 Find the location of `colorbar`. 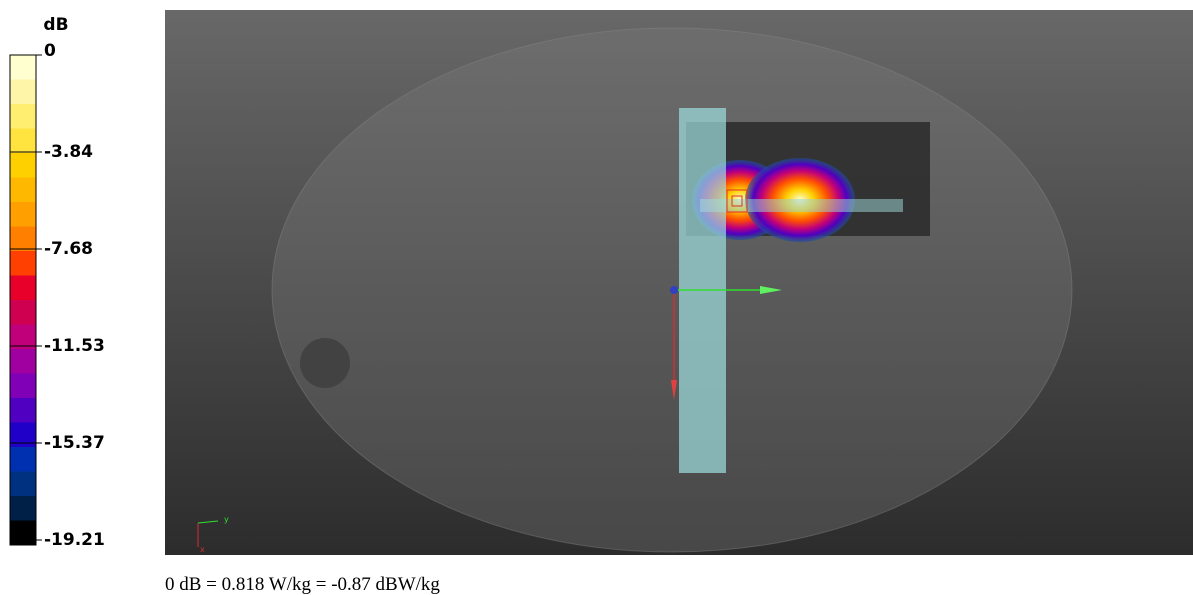

colorbar is located at coordinates (25, 300).